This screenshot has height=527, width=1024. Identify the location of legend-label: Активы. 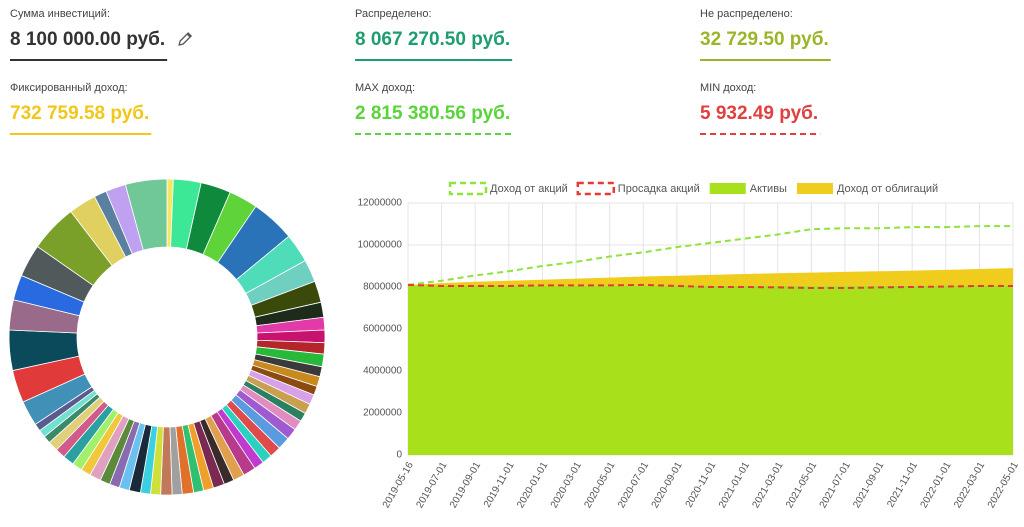
(768, 189).